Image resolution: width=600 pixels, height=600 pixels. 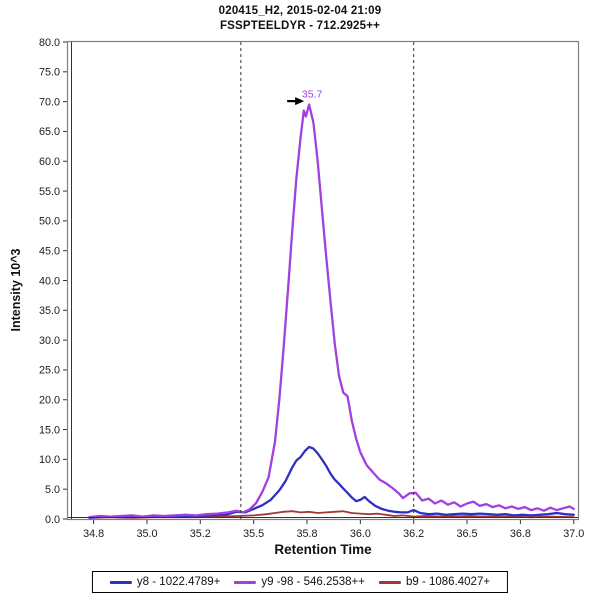 What do you see at coordinates (49, 341) in the screenshot?
I see `y-tick-label: 30.0` at bounding box center [49, 341].